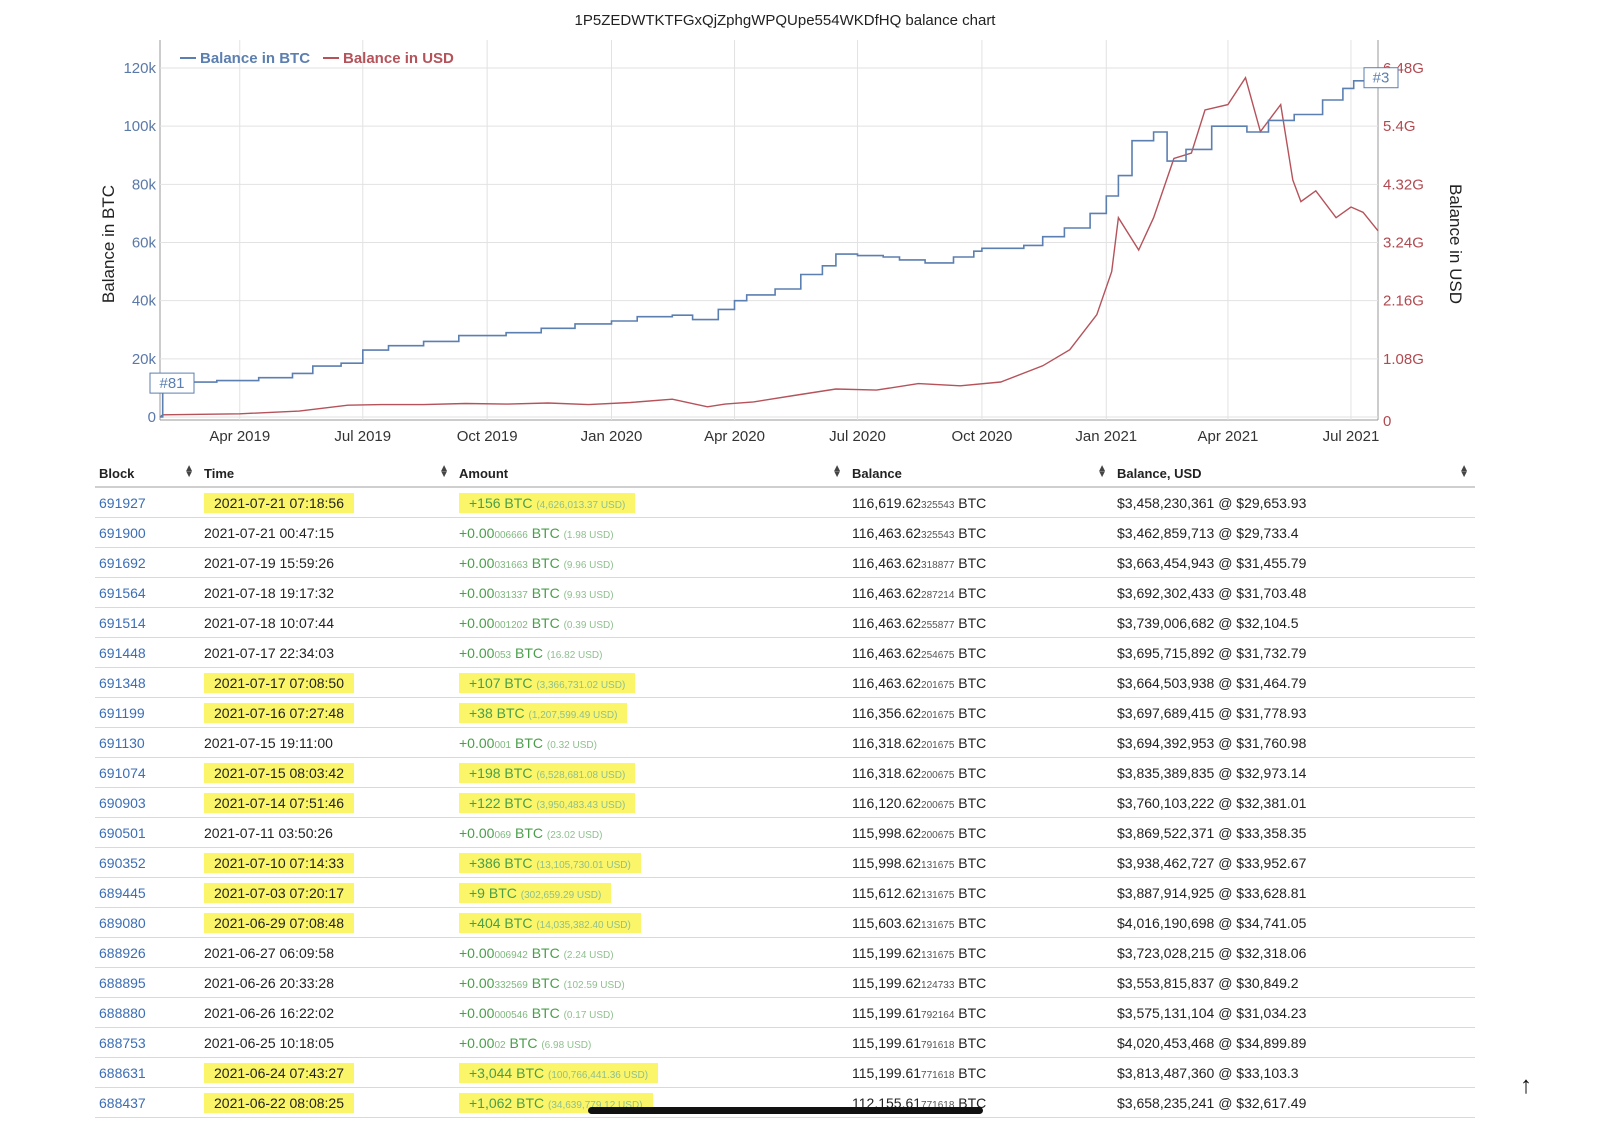  Describe the element at coordinates (651, 474) in the screenshot. I see `column-header-amount: Amount ▲ ▼` at that location.